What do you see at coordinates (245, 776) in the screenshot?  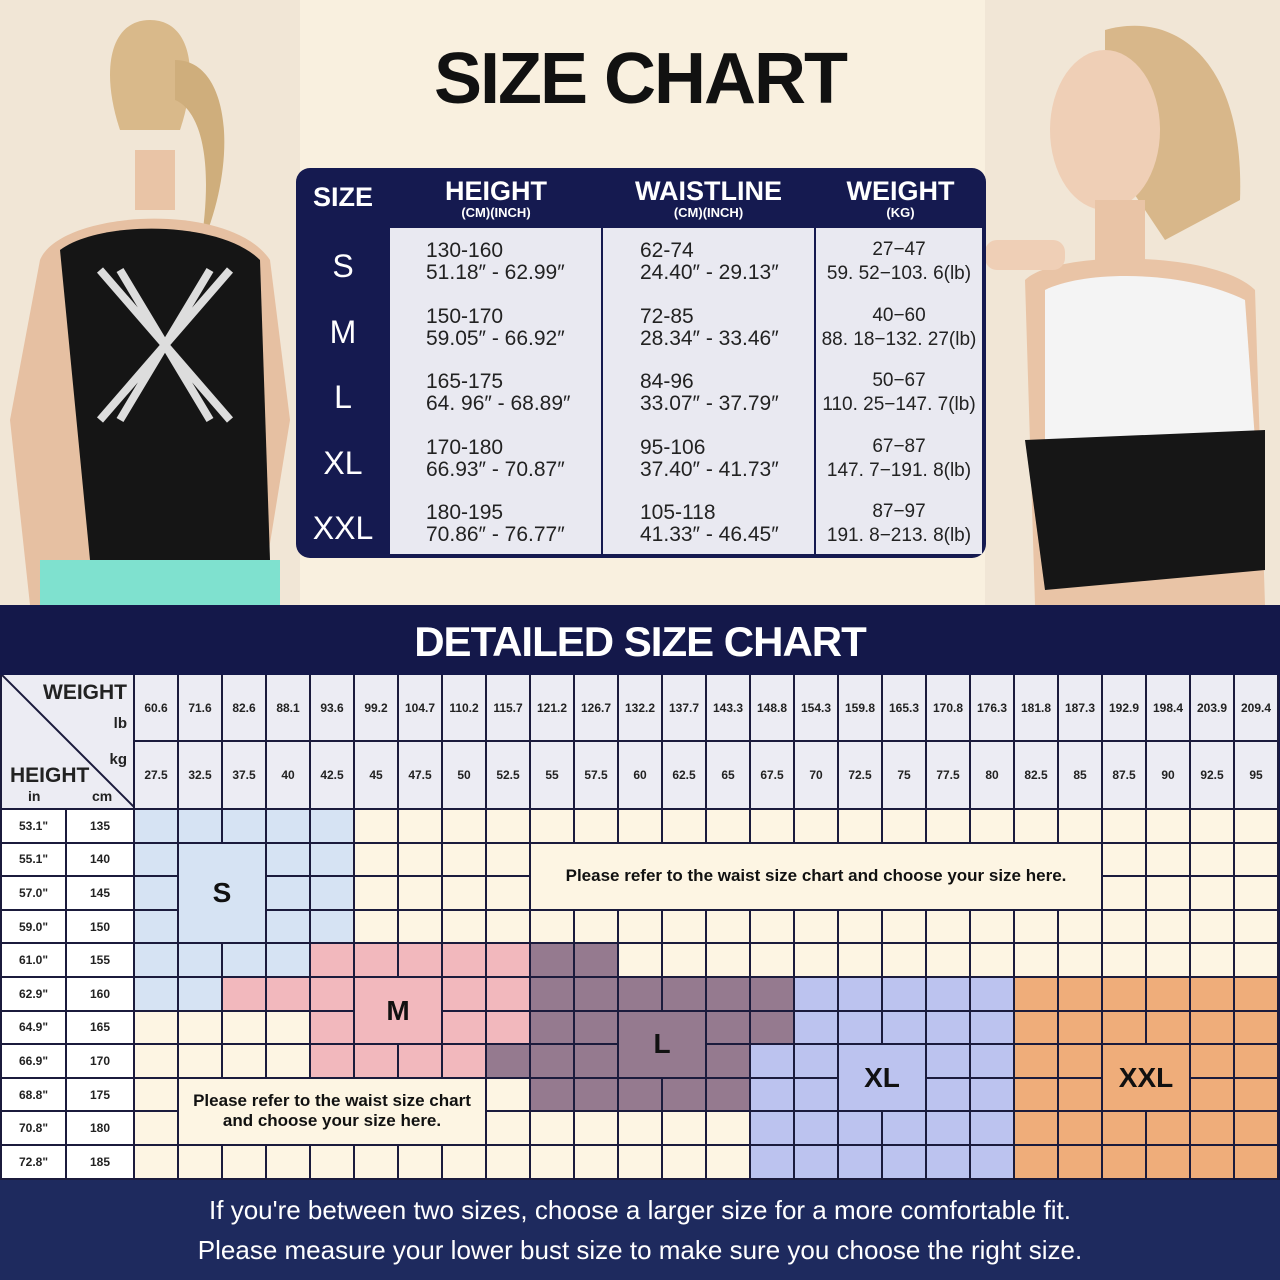 I see `weight-kg-header: 37.5` at bounding box center [245, 776].